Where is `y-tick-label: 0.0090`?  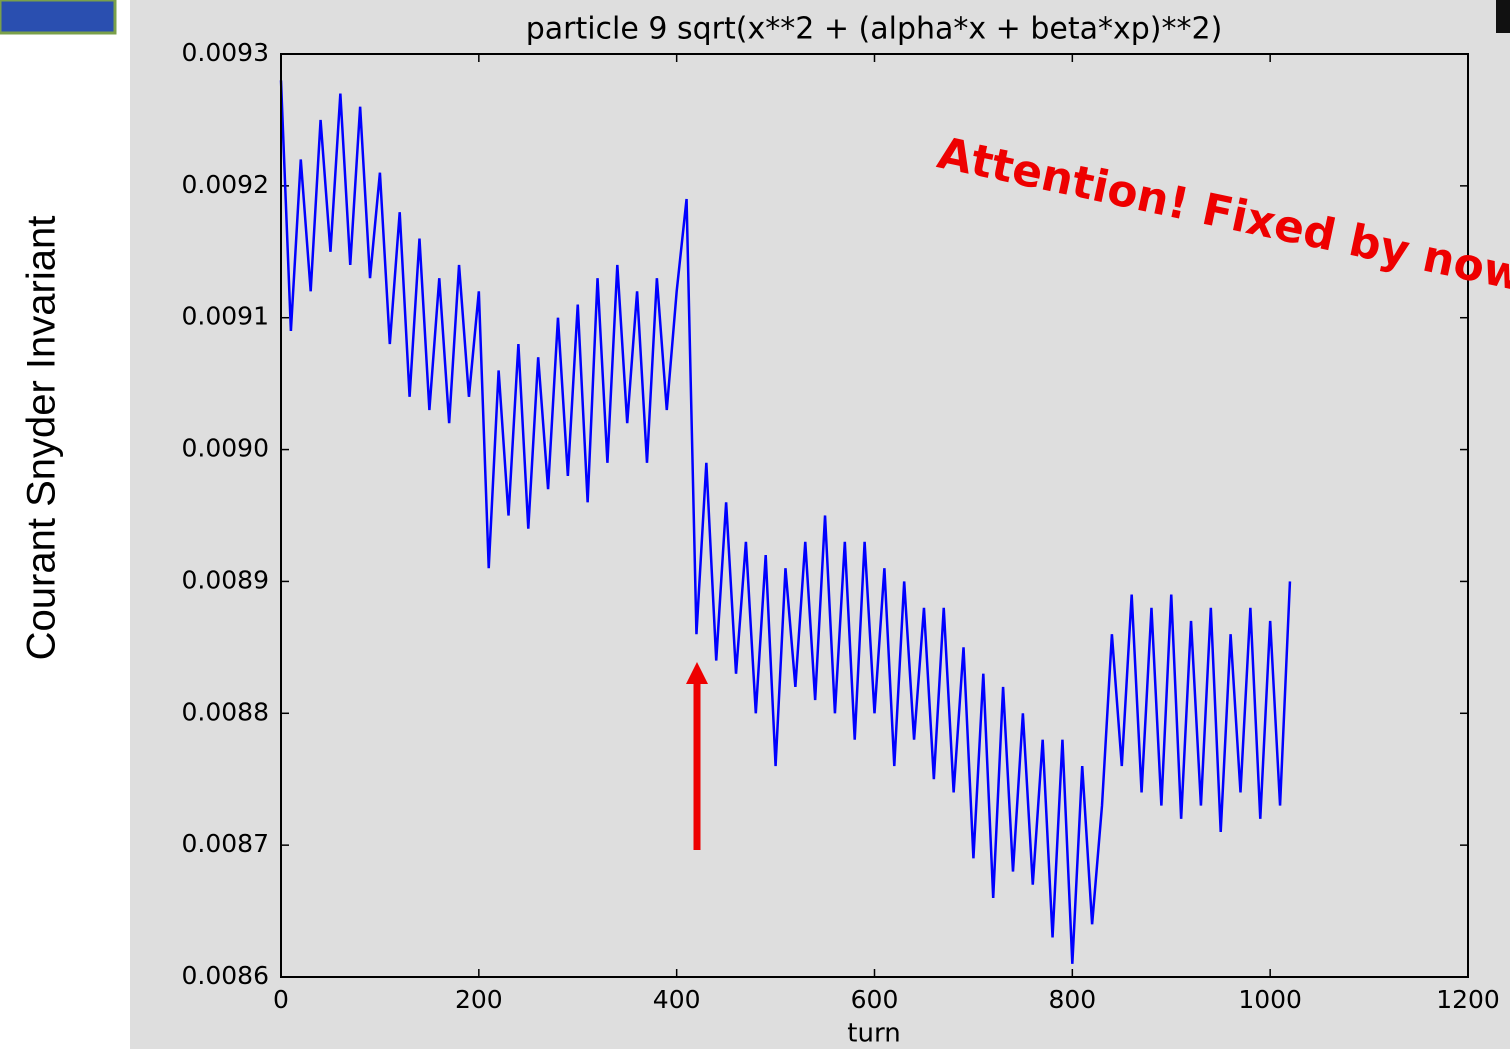 y-tick-label: 0.0090 is located at coordinates (225, 448).